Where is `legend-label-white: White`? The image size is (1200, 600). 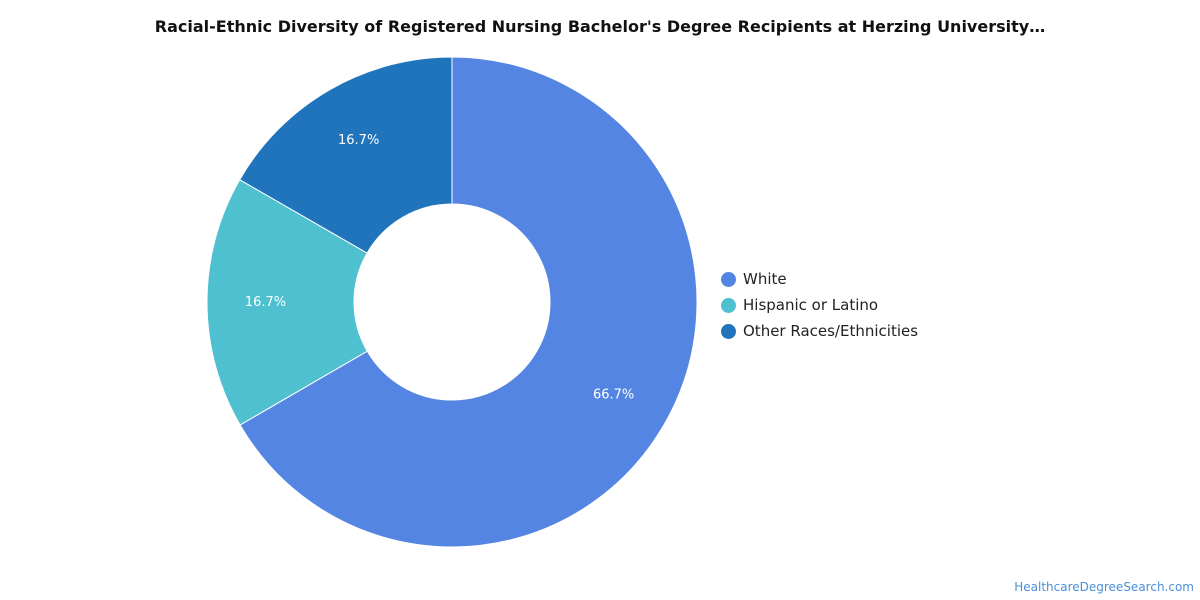 legend-label-white: White is located at coordinates (765, 279).